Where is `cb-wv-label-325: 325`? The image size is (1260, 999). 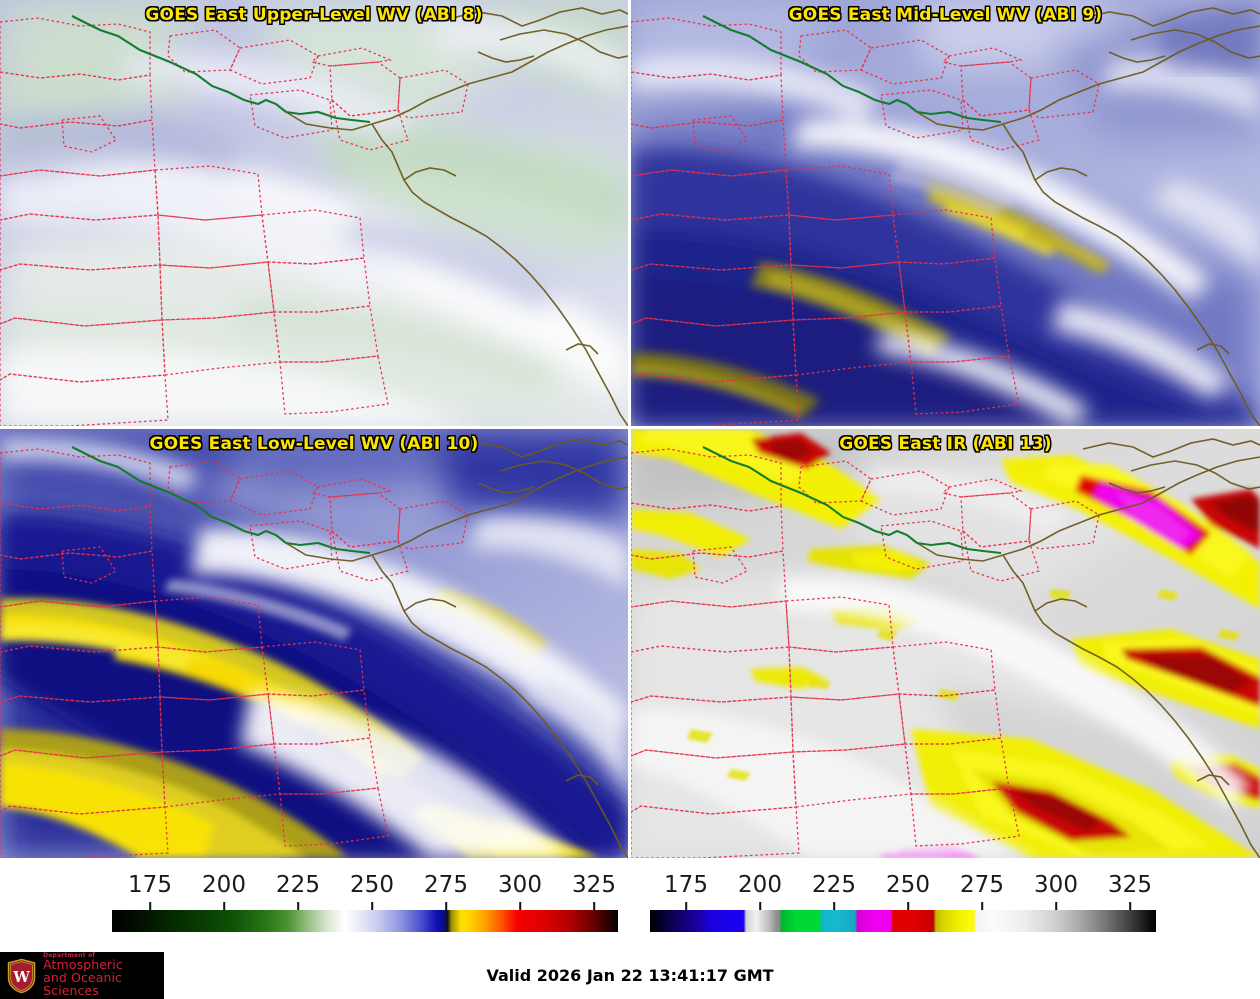
cb-wv-label-325: 325 is located at coordinates (594, 885).